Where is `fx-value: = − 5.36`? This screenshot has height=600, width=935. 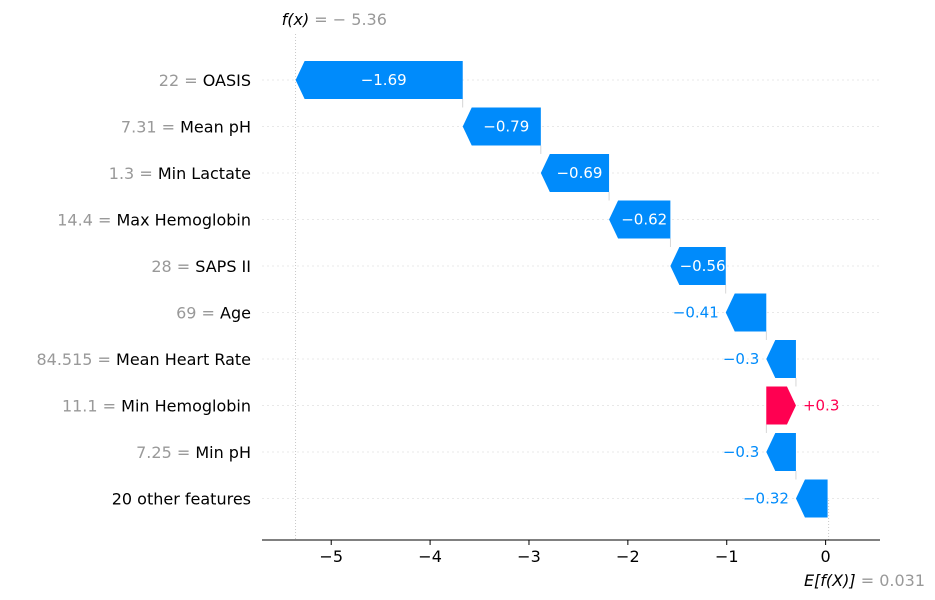 fx-value: = − 5.36 is located at coordinates (348, 19).